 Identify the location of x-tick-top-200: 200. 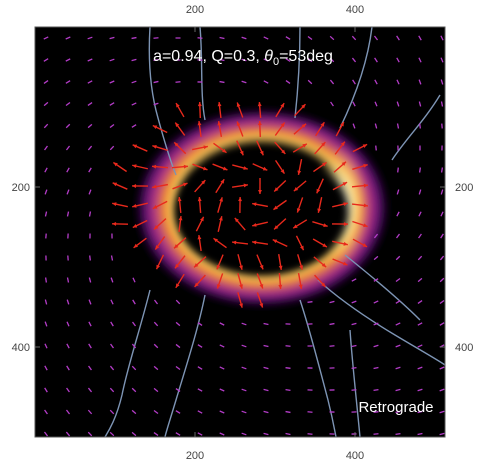
(195, 10).